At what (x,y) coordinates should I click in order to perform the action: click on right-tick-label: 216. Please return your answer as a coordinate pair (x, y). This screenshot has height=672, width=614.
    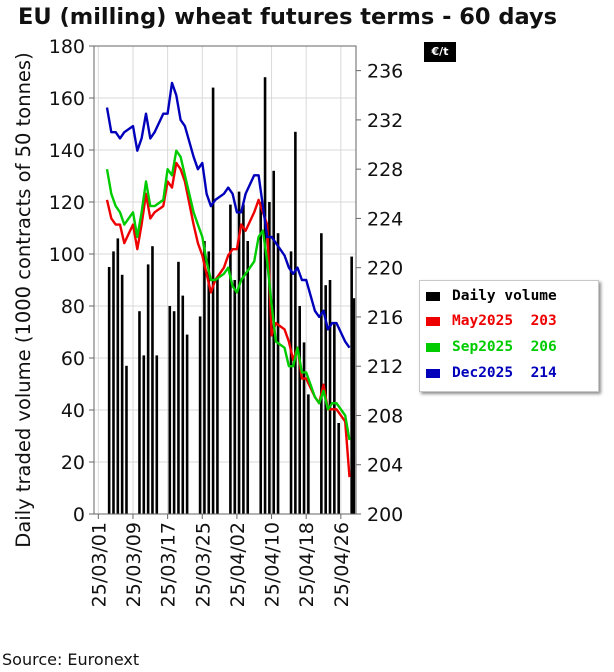
    Looking at the image, I should click on (385, 318).